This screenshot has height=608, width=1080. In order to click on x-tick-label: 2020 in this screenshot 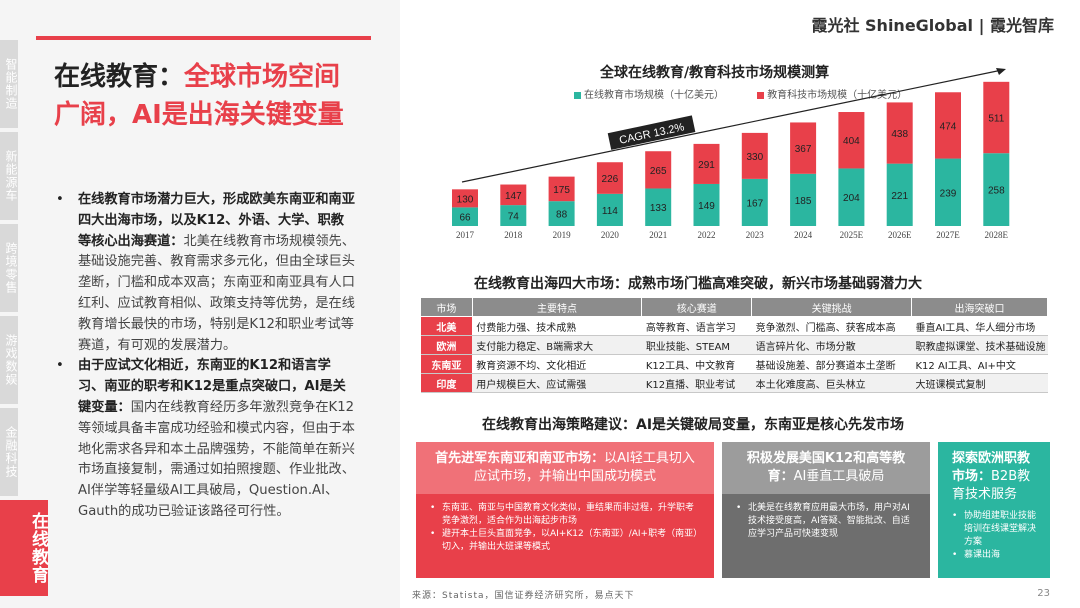, I will do `click(610, 235)`.